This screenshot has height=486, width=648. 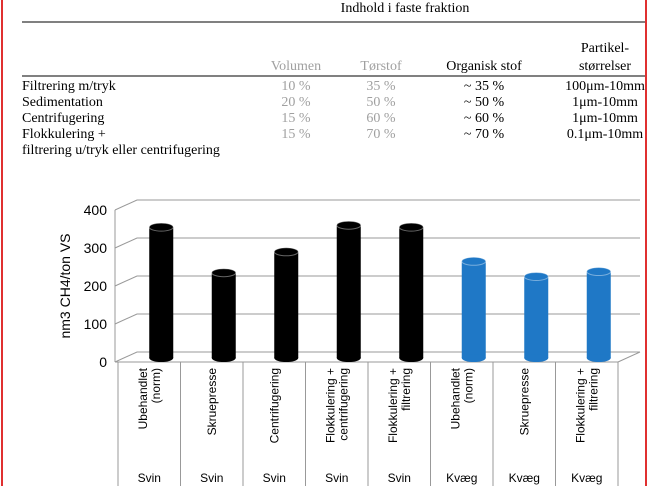 What do you see at coordinates (629, 357) in the screenshot?
I see `axis` at bounding box center [629, 357].